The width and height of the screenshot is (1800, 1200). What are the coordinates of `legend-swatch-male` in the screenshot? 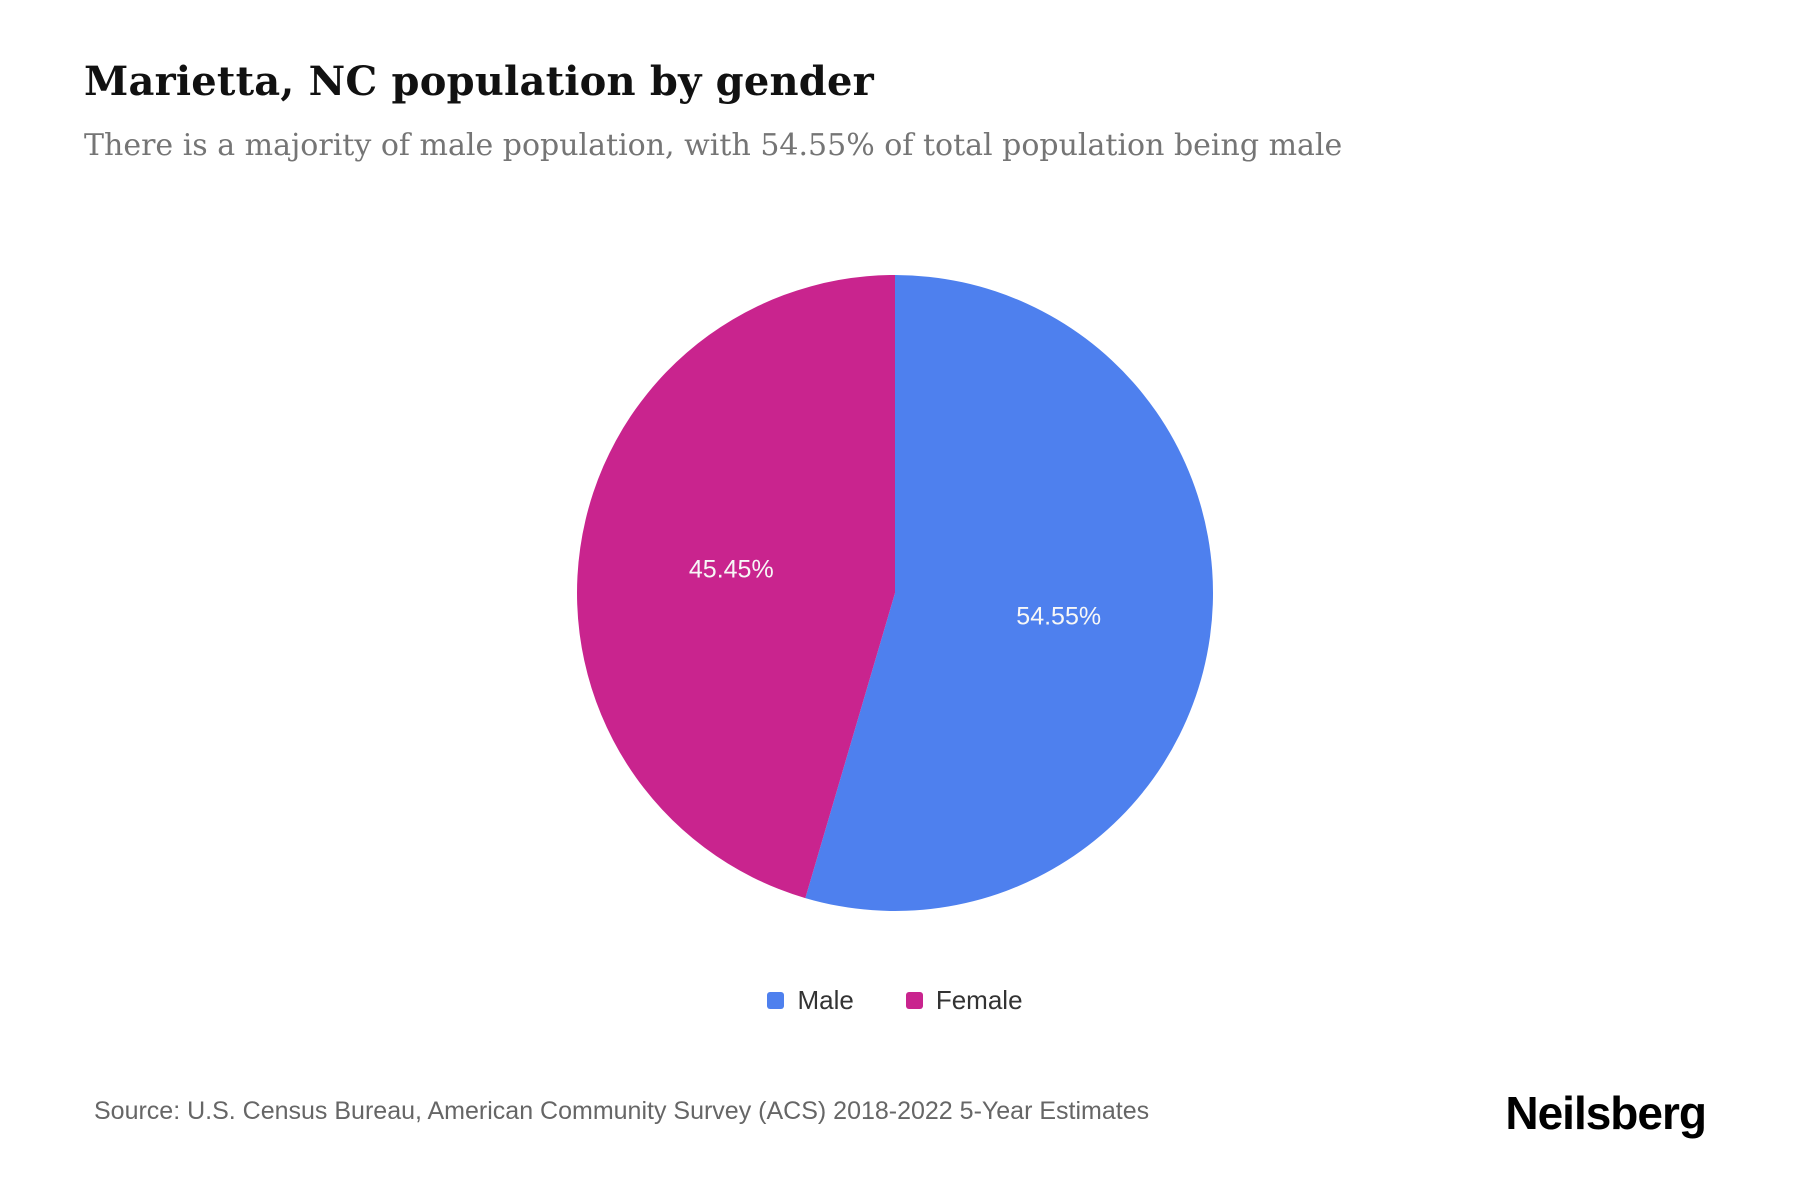 It's located at (776, 1000).